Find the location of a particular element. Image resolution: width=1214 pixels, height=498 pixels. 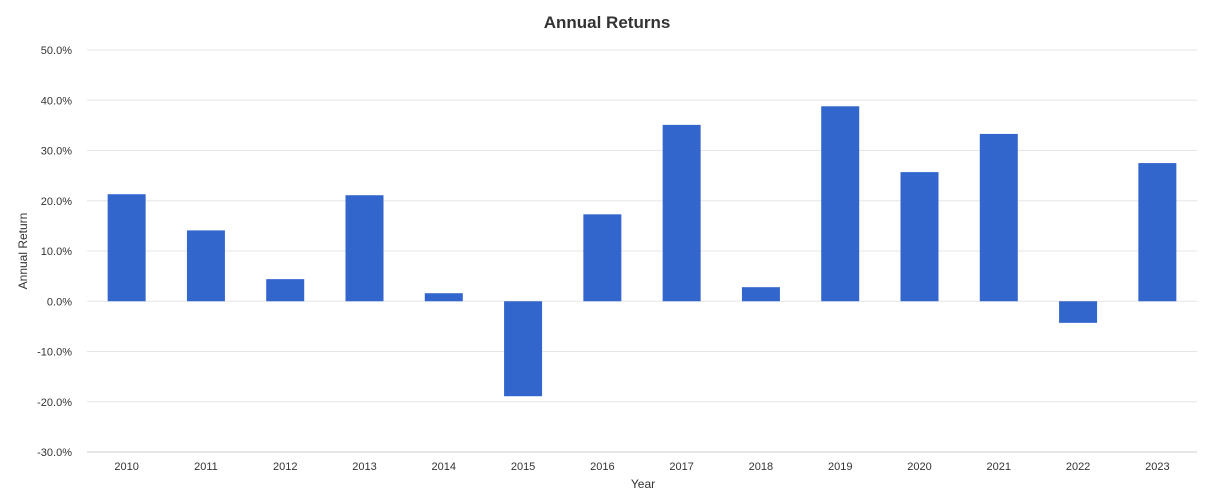

x-tick-label: 2014 is located at coordinates (444, 467).